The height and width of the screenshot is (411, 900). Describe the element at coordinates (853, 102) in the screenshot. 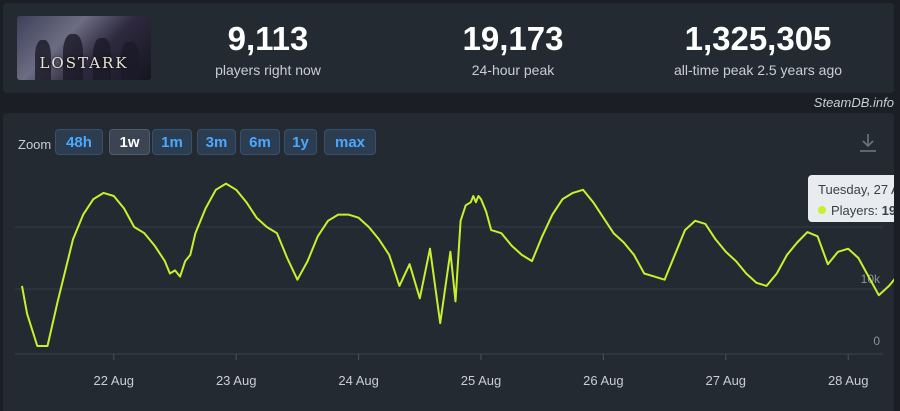

I see `steamdb-brand-link: SteamDB.info` at that location.